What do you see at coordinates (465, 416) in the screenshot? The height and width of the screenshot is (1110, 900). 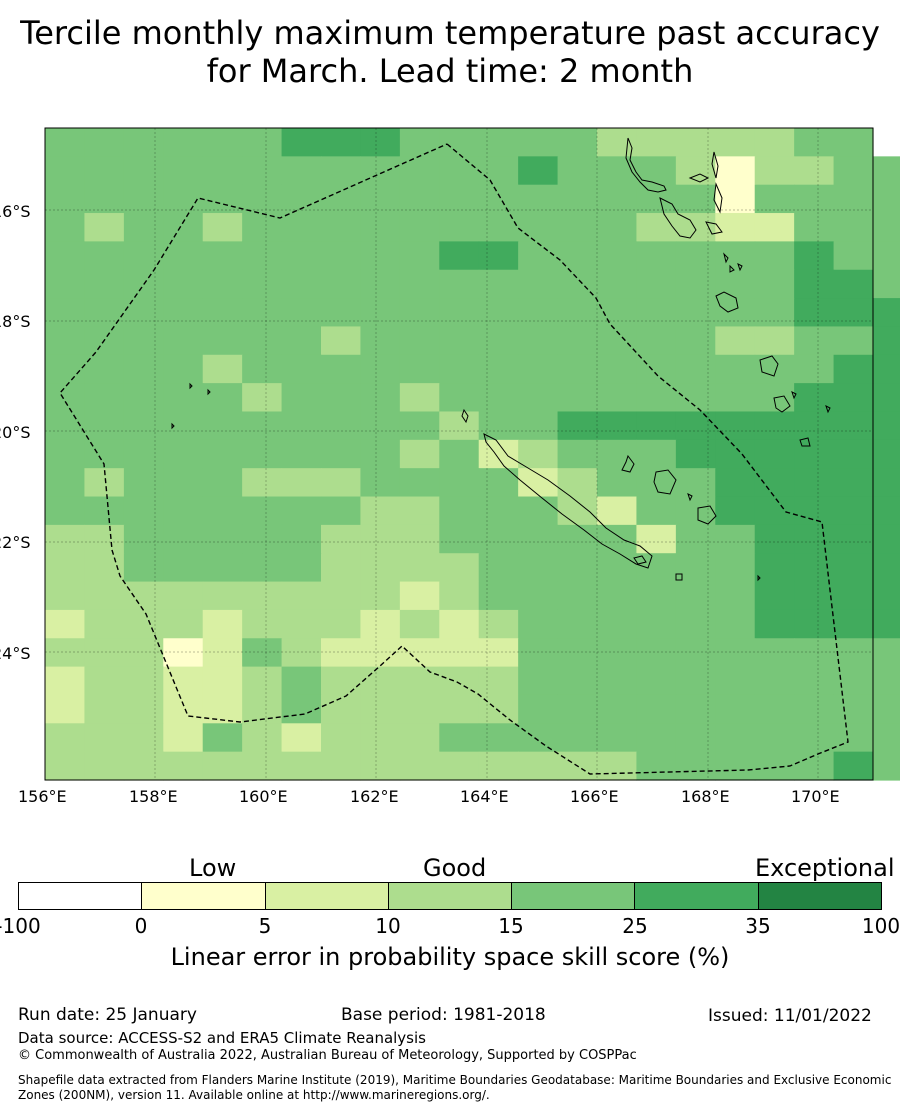 I see `belep-islands` at bounding box center [465, 416].